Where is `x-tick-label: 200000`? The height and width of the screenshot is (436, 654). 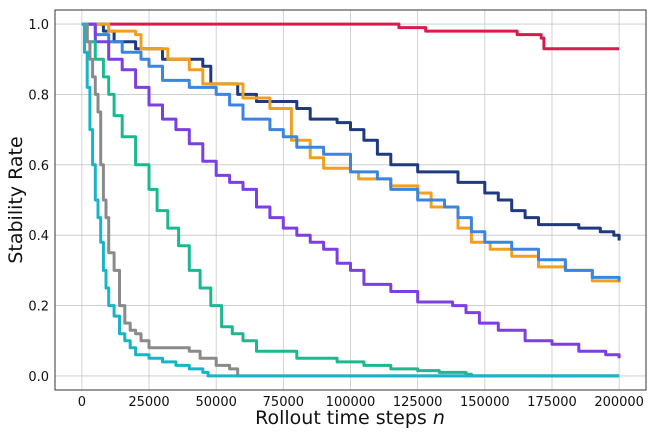 x-tick-label: 200000 is located at coordinates (619, 402).